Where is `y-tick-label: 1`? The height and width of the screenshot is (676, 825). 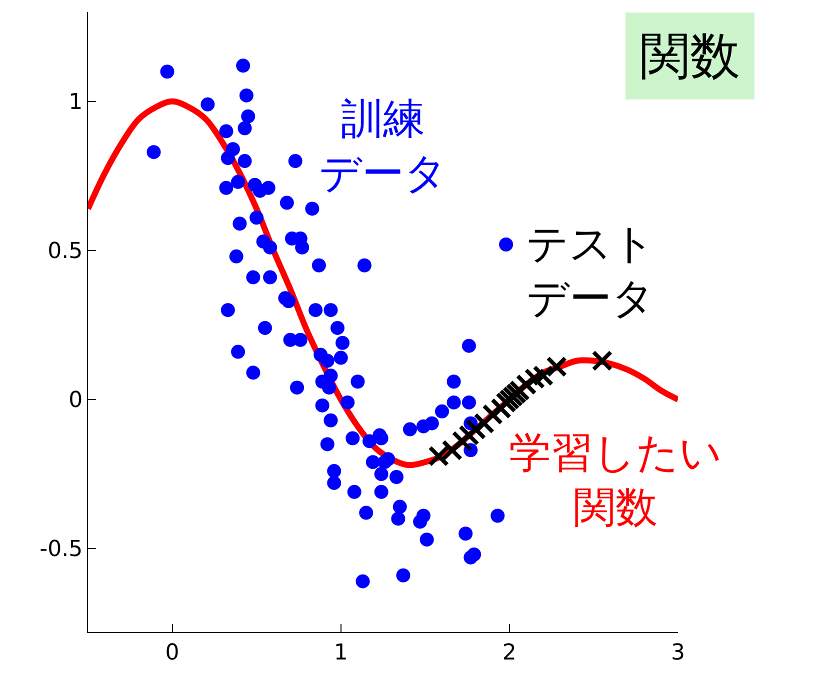 y-tick-label: 1 is located at coordinates (75, 103).